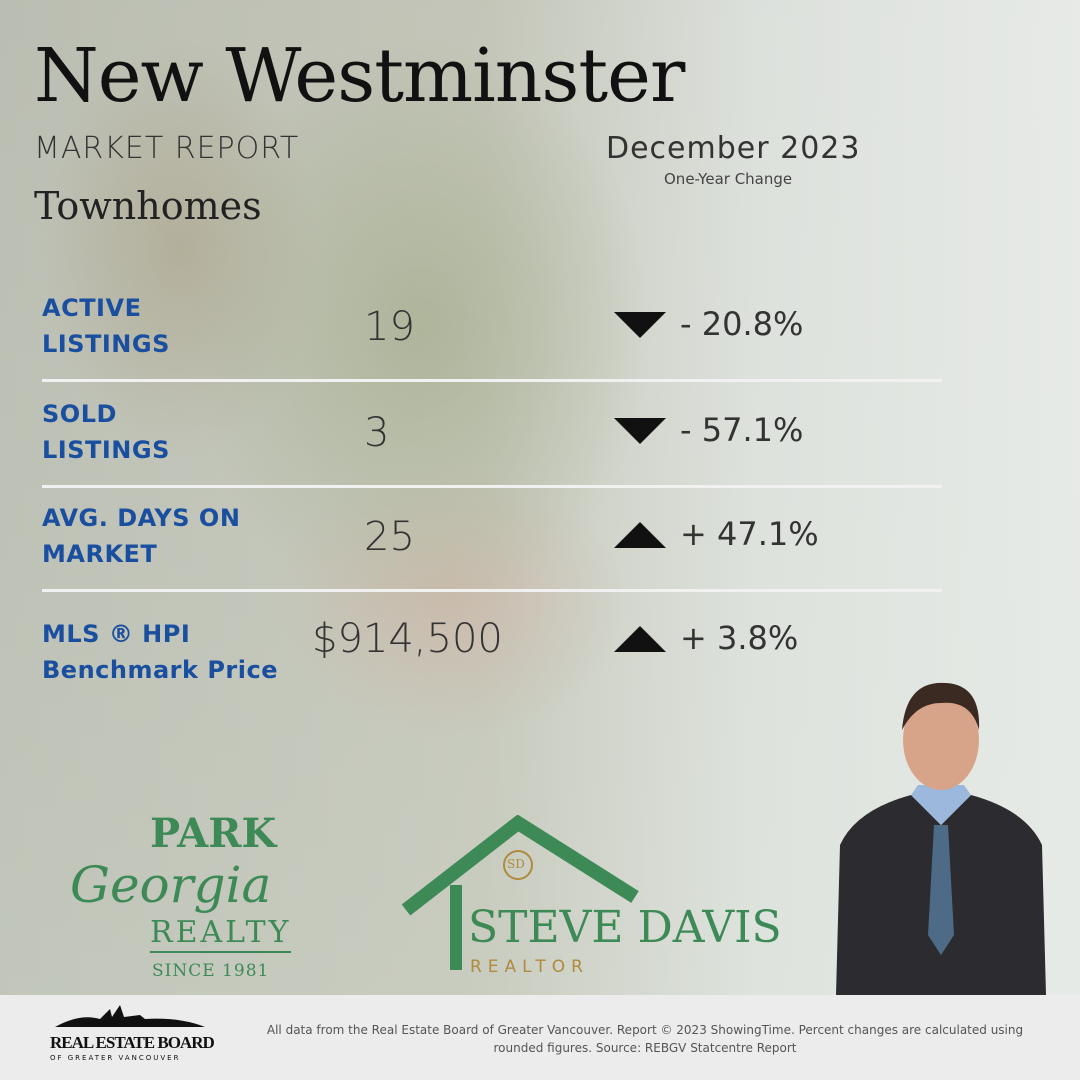  Describe the element at coordinates (742, 430) in the screenshot. I see `metric-change: - 57.1%` at that location.